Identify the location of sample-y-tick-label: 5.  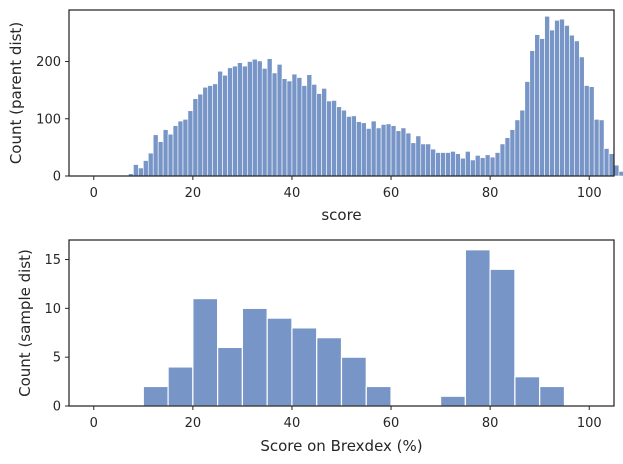
(57, 358).